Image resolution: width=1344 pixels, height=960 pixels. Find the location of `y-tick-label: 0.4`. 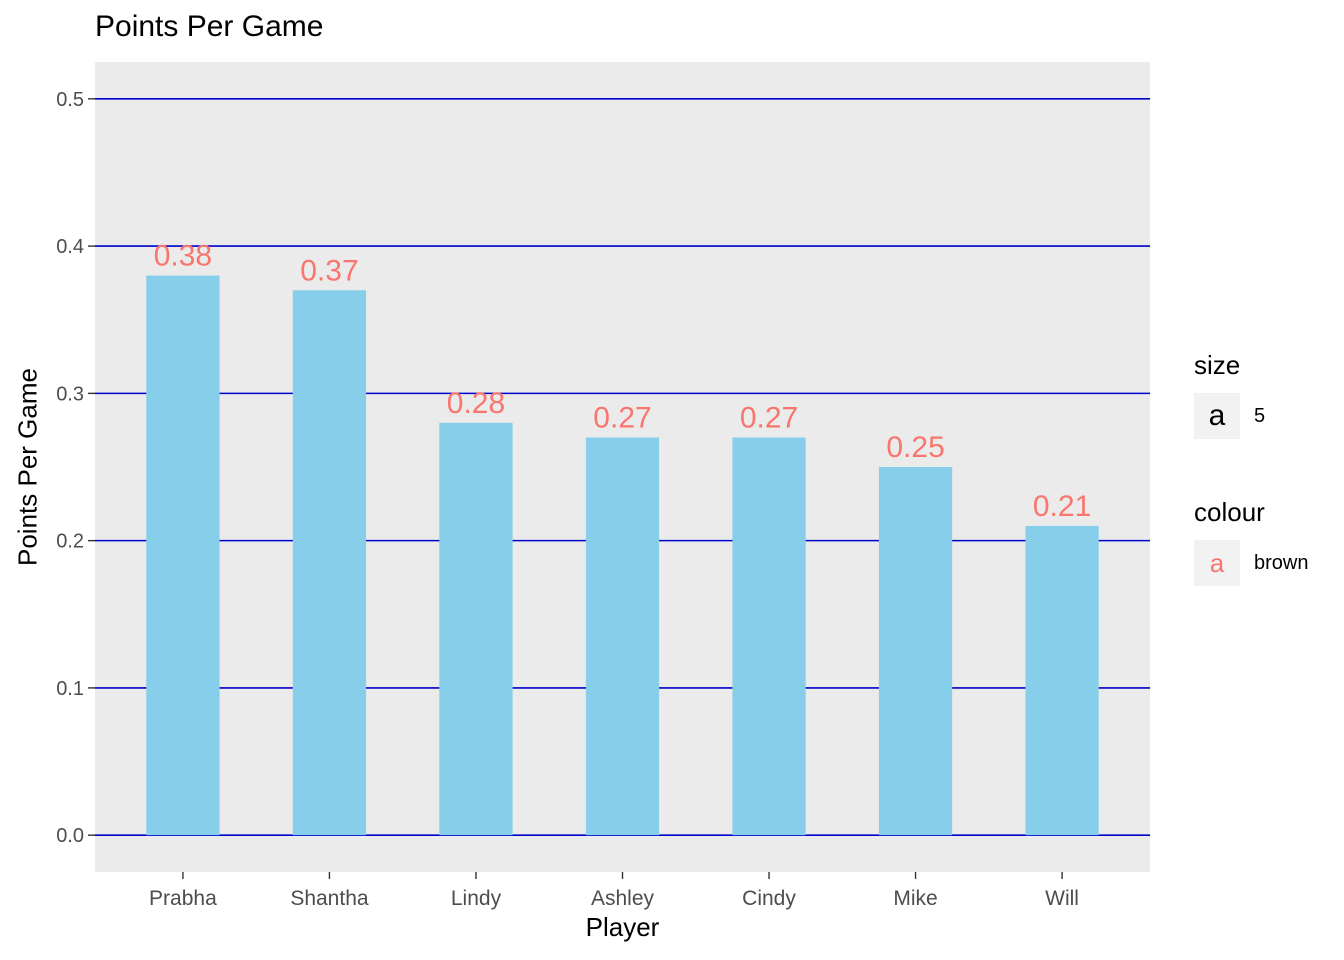

y-tick-label: 0.4 is located at coordinates (70, 247).